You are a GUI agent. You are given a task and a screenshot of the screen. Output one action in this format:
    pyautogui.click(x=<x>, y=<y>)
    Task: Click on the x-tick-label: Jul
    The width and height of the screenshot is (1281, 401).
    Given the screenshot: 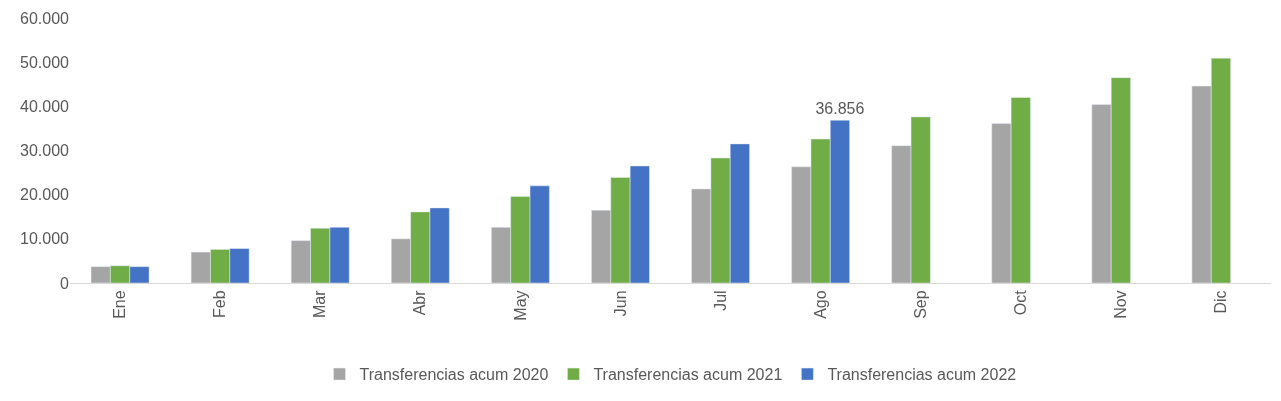 What is the action you would take?
    pyautogui.click(x=720, y=300)
    